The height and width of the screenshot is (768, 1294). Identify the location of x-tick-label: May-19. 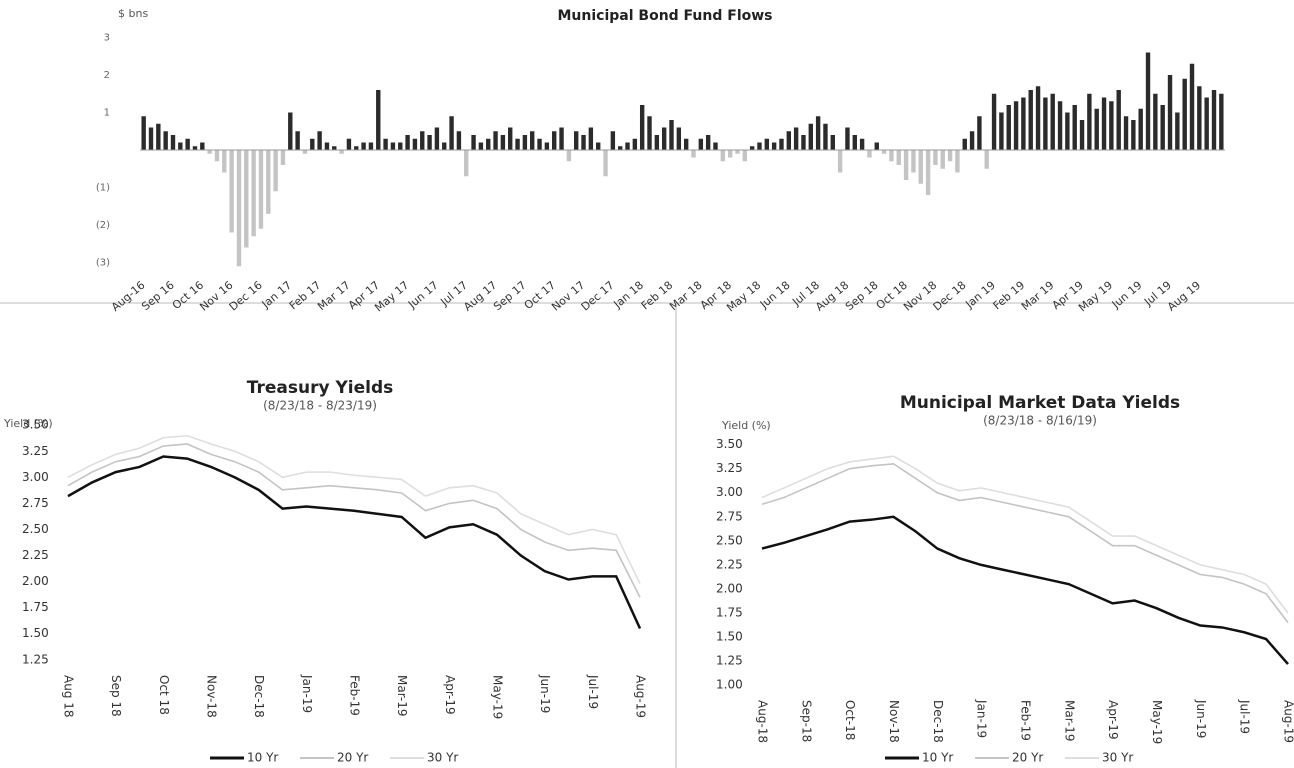
(1157, 722).